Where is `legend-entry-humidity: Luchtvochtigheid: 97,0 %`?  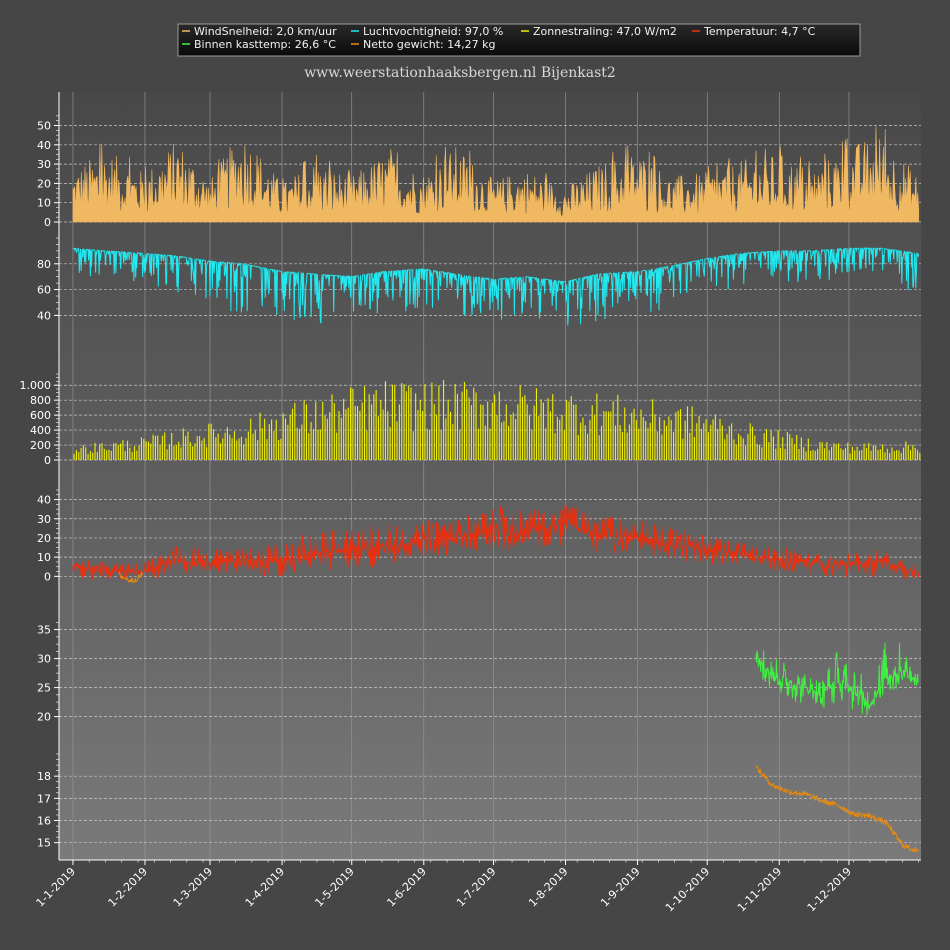
legend-entry-humidity: Luchtvochtigheid: 97,0 % is located at coordinates (427, 31).